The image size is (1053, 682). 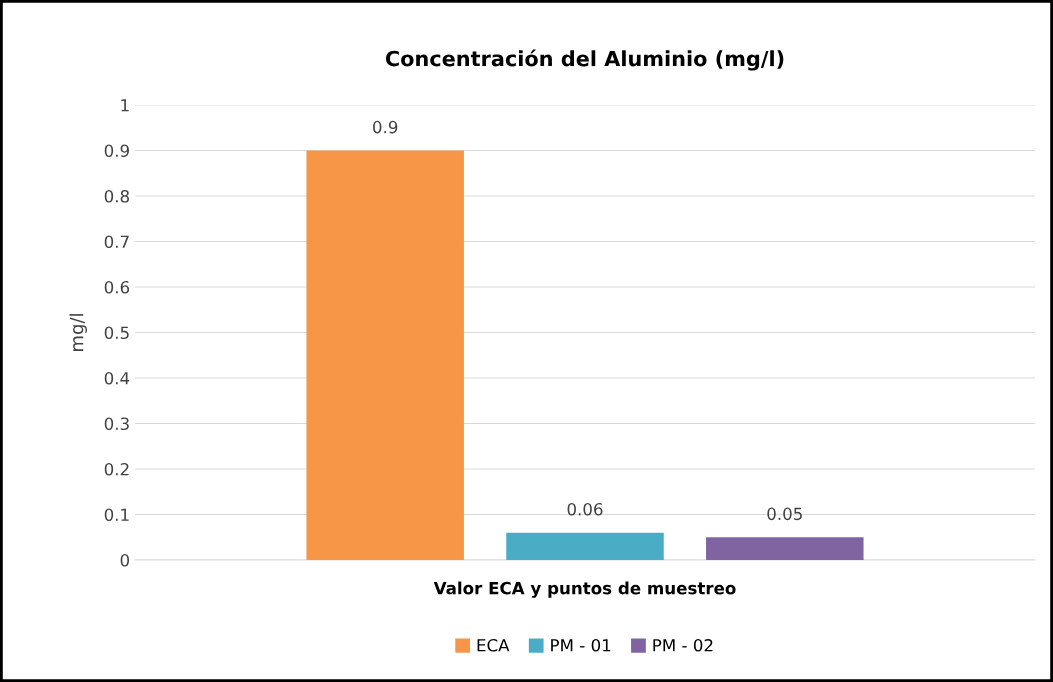 What do you see at coordinates (116, 151) in the screenshot?
I see `y-tick-label: 0.9` at bounding box center [116, 151].